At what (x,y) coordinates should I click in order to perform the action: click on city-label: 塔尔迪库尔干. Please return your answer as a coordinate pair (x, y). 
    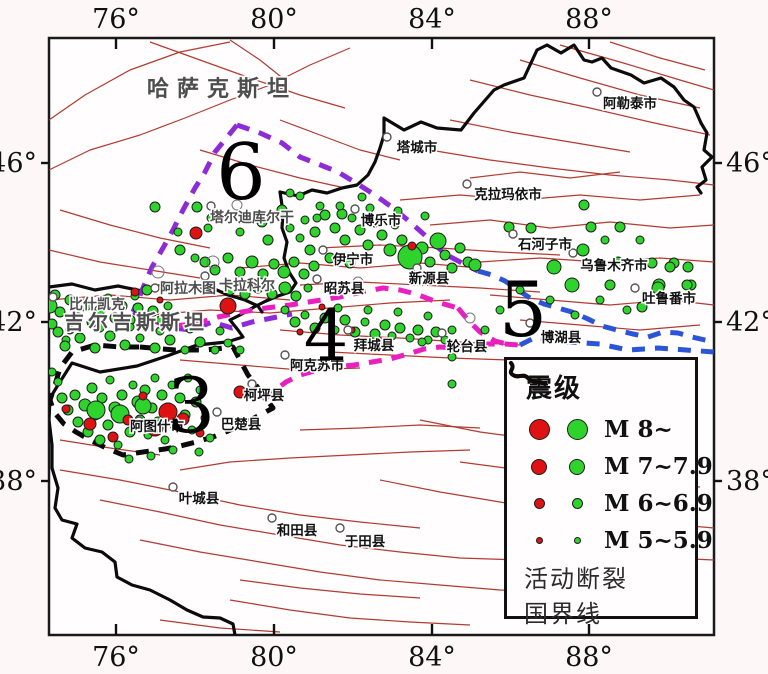
    Looking at the image, I should click on (252, 217).